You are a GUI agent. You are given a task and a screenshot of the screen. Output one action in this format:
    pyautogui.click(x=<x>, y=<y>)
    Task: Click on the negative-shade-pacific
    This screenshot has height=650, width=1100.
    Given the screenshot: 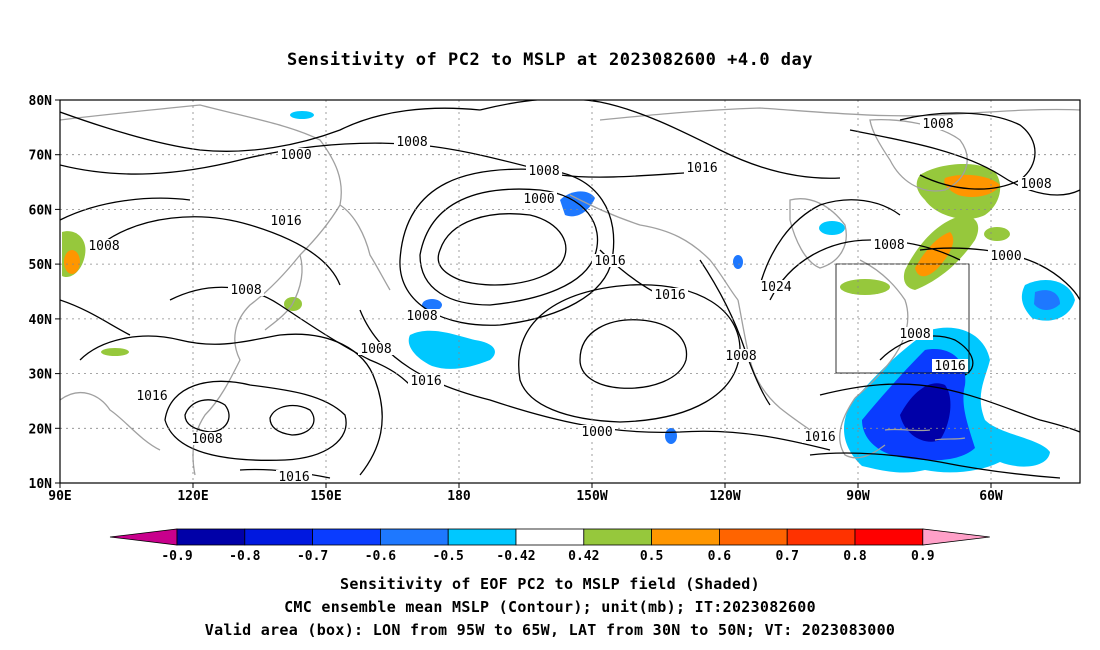 What is the action you would take?
    pyautogui.click(x=451, y=349)
    